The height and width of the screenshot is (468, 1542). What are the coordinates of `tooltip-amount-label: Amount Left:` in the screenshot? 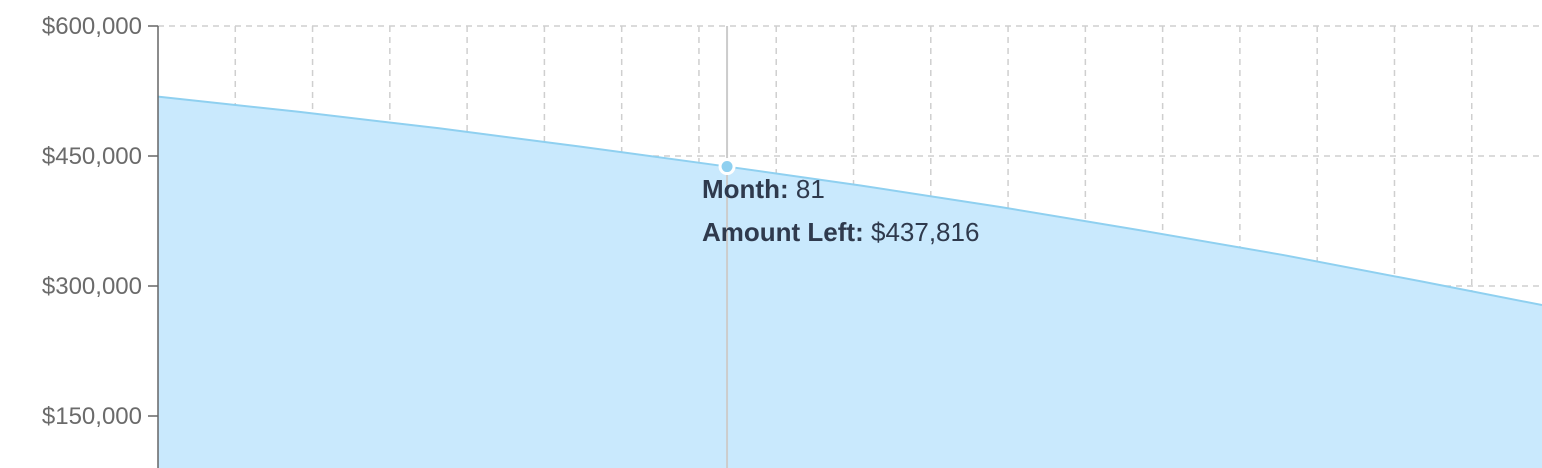 It's located at (783, 232).